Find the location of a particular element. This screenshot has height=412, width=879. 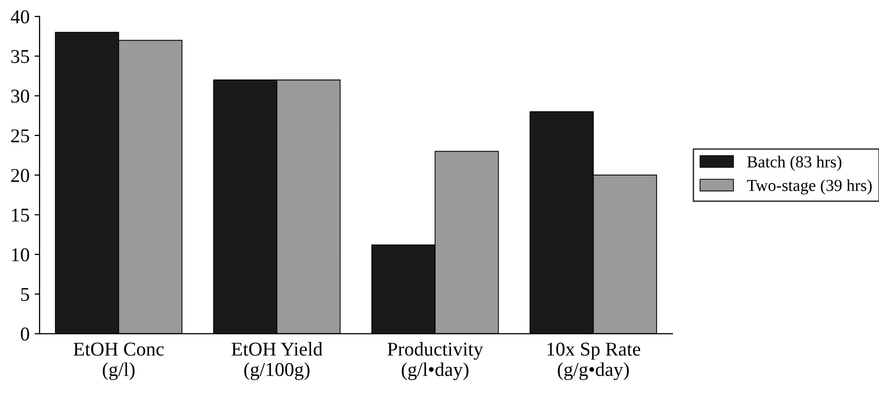

y-tick-label: 0 is located at coordinates (25, 334).